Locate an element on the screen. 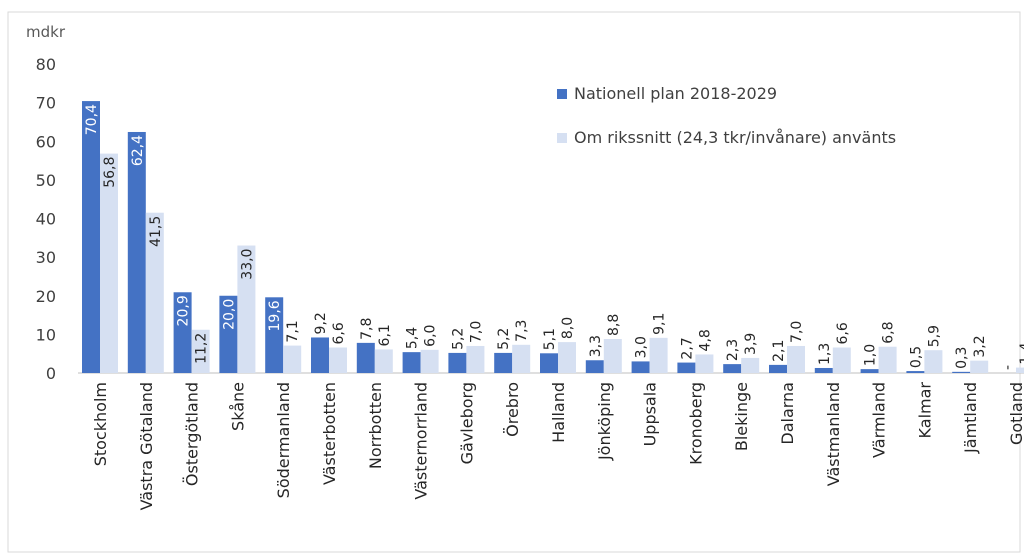 The image size is (1024, 554). x-tick-label: Skåne is located at coordinates (237, 406).